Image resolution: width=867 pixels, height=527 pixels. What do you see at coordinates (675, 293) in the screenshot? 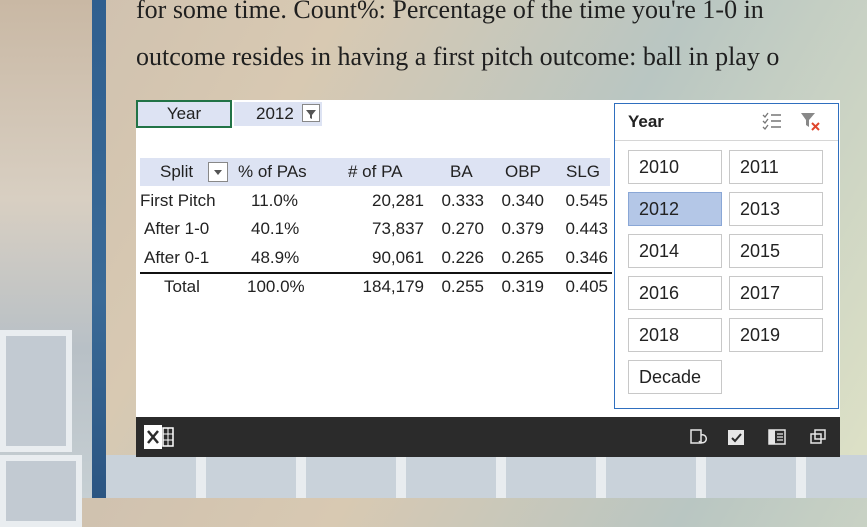
I see `slicer-item-2016: 2016` at bounding box center [675, 293].